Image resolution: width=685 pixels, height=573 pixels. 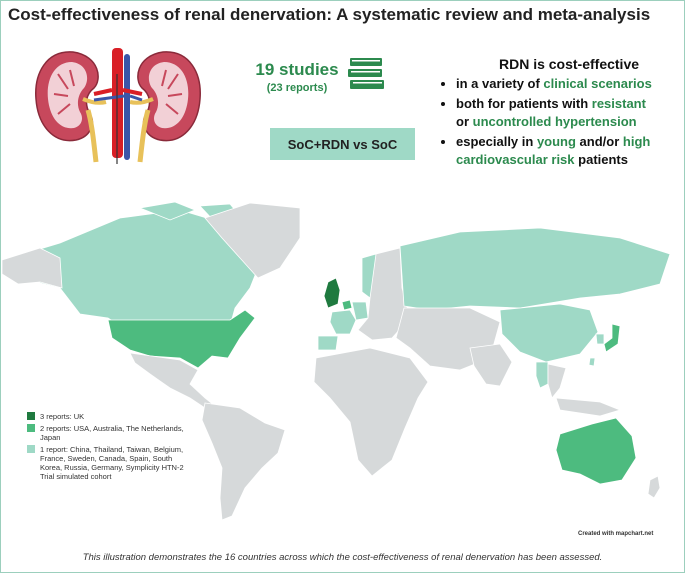 I want to click on map-south-america, so click(x=243, y=461).